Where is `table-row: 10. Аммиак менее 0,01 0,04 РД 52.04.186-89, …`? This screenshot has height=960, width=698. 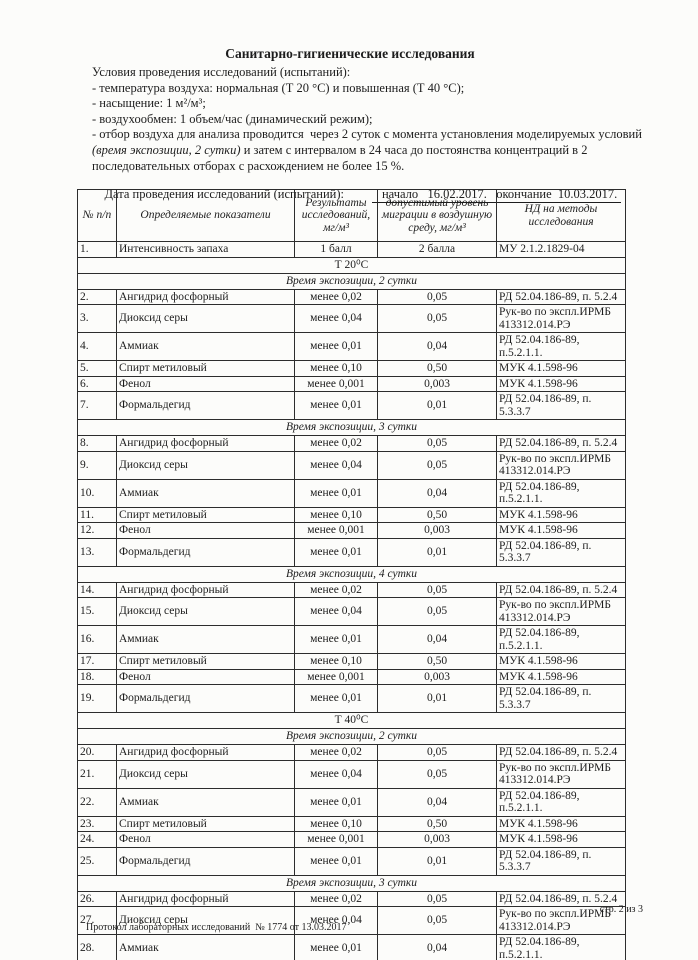 table-row: 10. Аммиак менее 0,01 0,04 РД 52.04.186-89, … is located at coordinates (351, 493).